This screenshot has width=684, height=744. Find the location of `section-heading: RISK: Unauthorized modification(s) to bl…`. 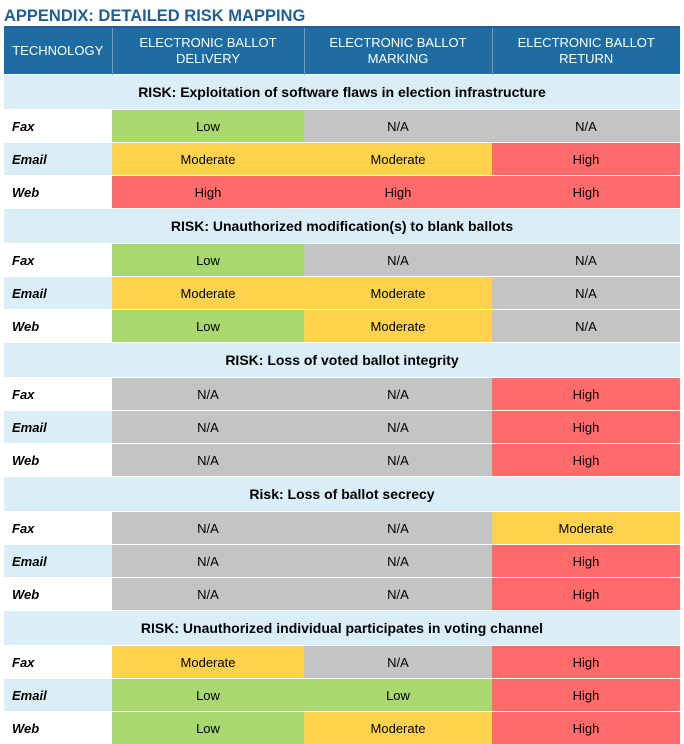

section-heading: RISK: Unauthorized modification(s) to bl… is located at coordinates (342, 226).